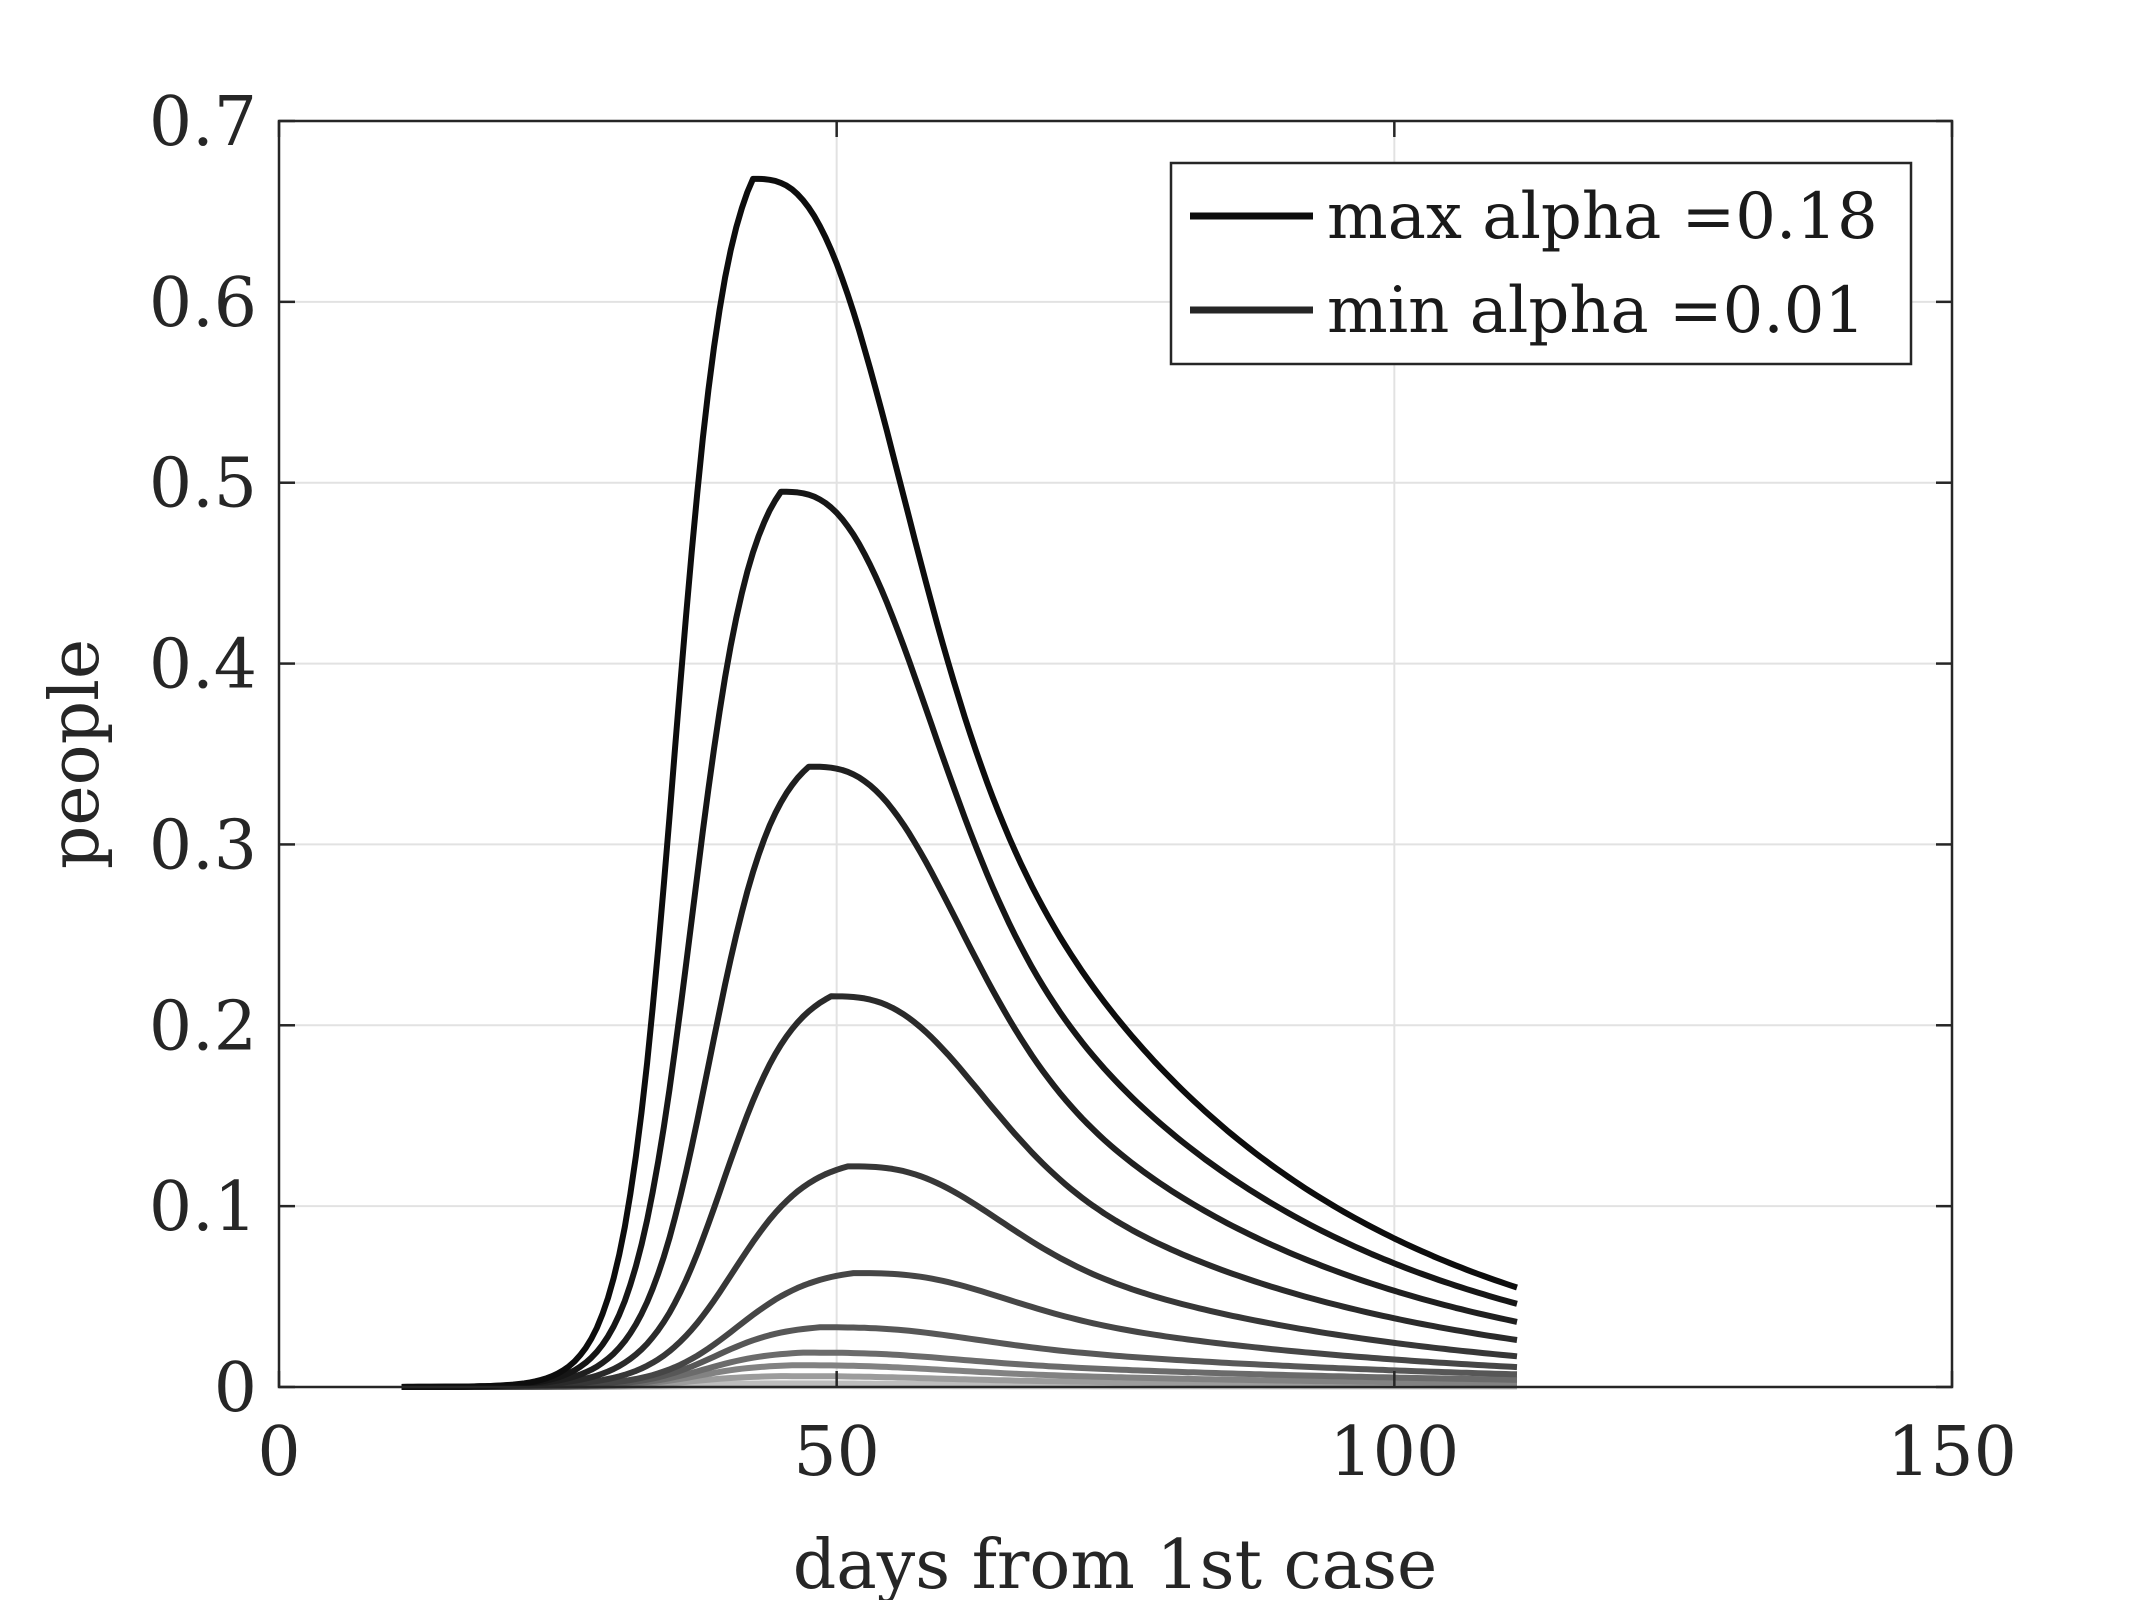  I want to click on y-tick-label: 0.6, so click(203, 303).